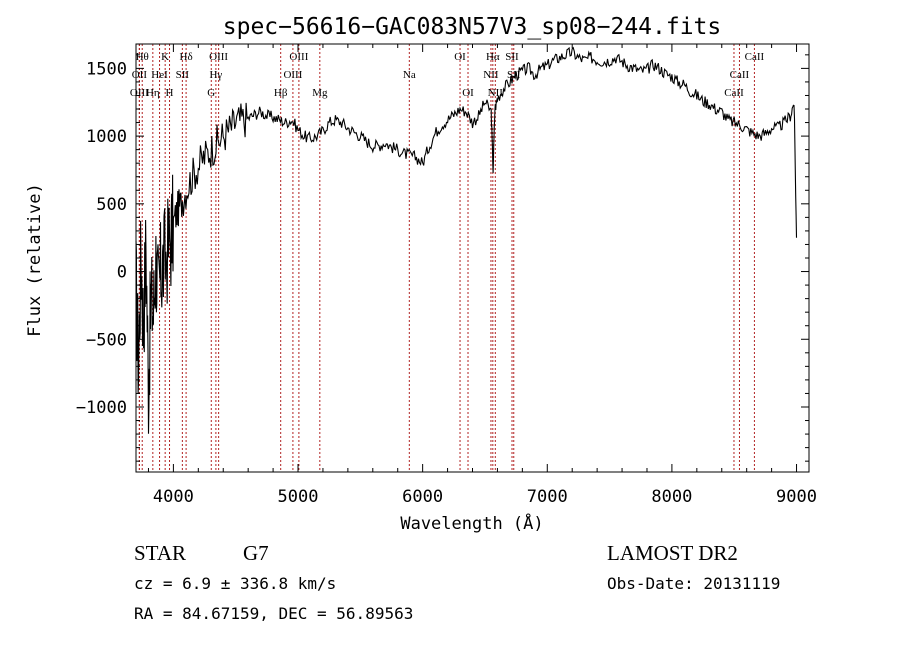  I want to click on line-marker-label: HeI, so click(159, 75).